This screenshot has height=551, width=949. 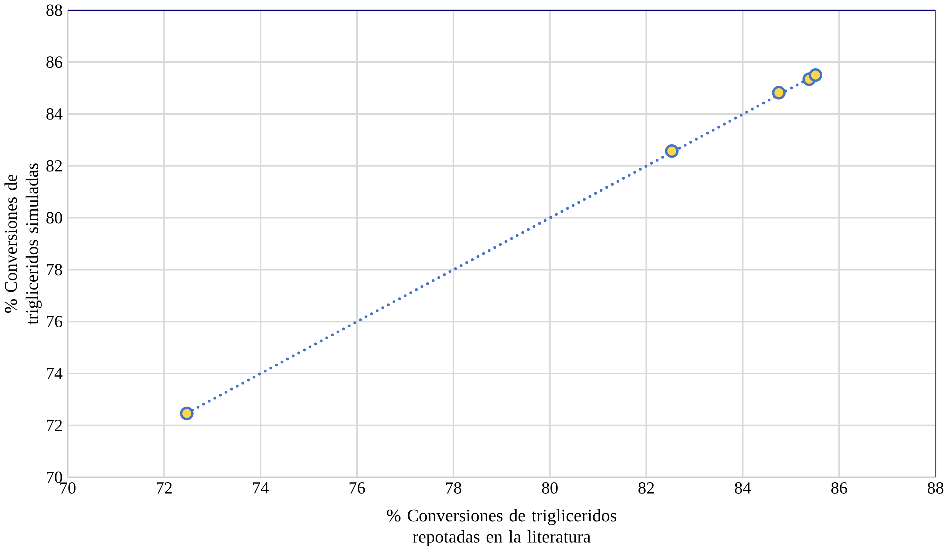 What do you see at coordinates (54, 218) in the screenshot?
I see `y-tick-label: 80` at bounding box center [54, 218].